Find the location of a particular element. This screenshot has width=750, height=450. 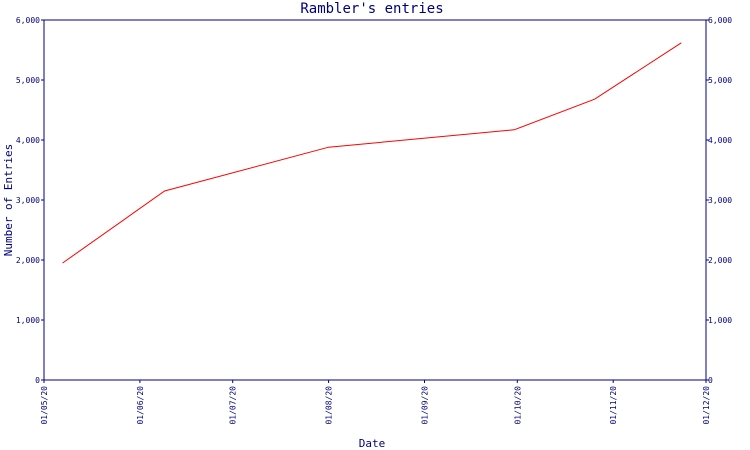

y-tick-label-right: 2,000 is located at coordinates (720, 260).